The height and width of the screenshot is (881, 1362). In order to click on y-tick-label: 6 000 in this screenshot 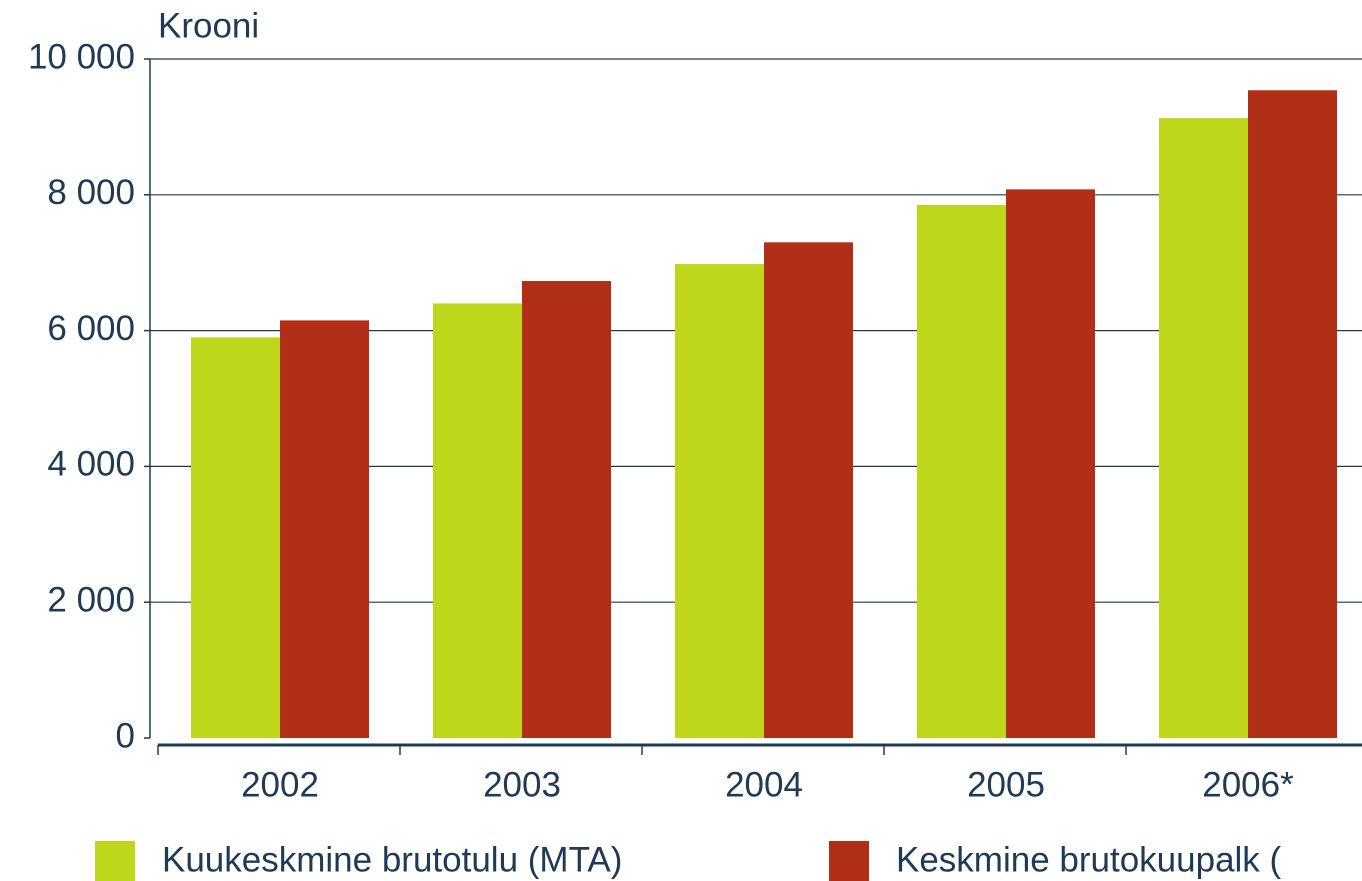, I will do `click(91, 328)`.